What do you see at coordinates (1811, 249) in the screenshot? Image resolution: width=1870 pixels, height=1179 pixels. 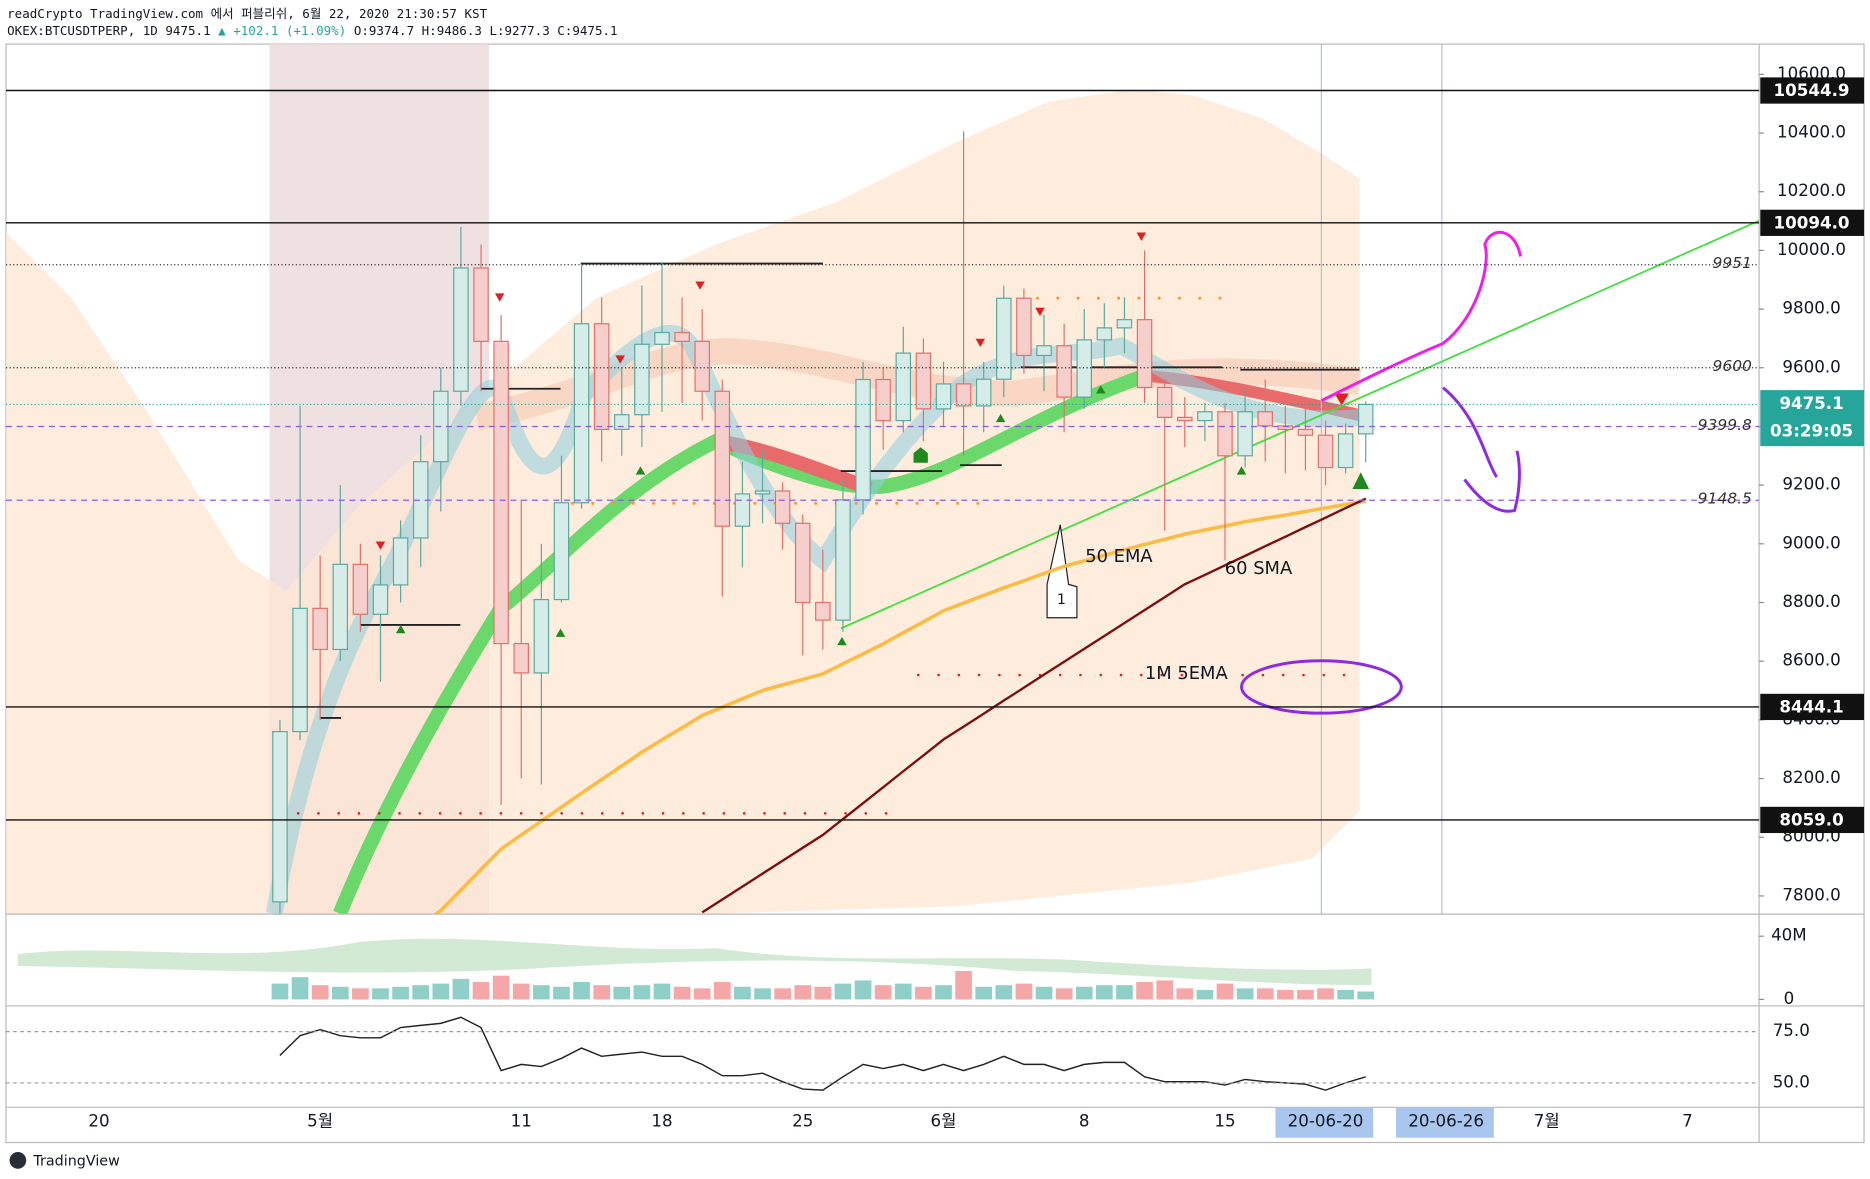 I see `y-tick-label: 10000.0` at bounding box center [1811, 249].